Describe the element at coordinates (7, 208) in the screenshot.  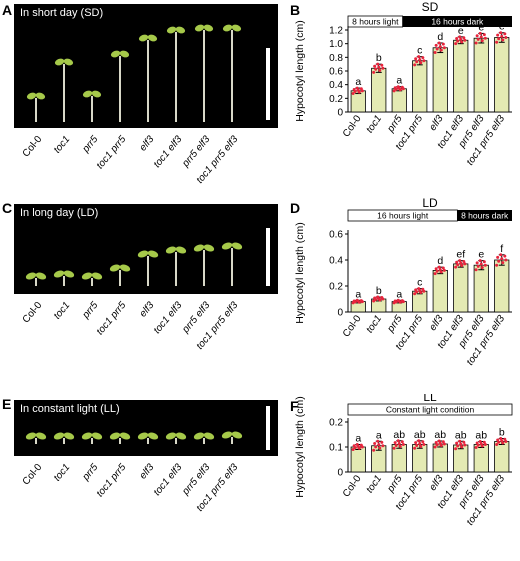
I see `panel-letter-c: C` at that location.